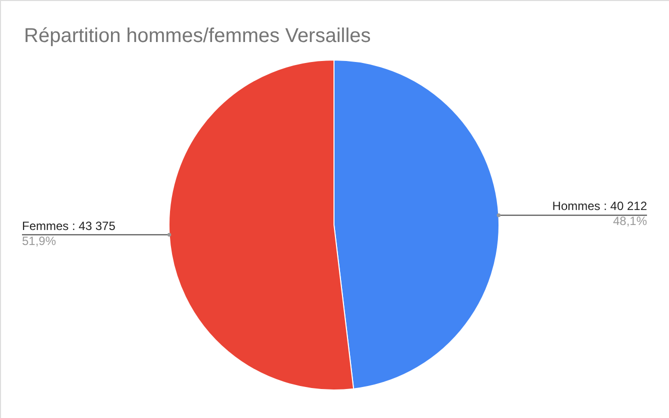  I want to click on slice-label: Femmes : 43 375, so click(69, 225).